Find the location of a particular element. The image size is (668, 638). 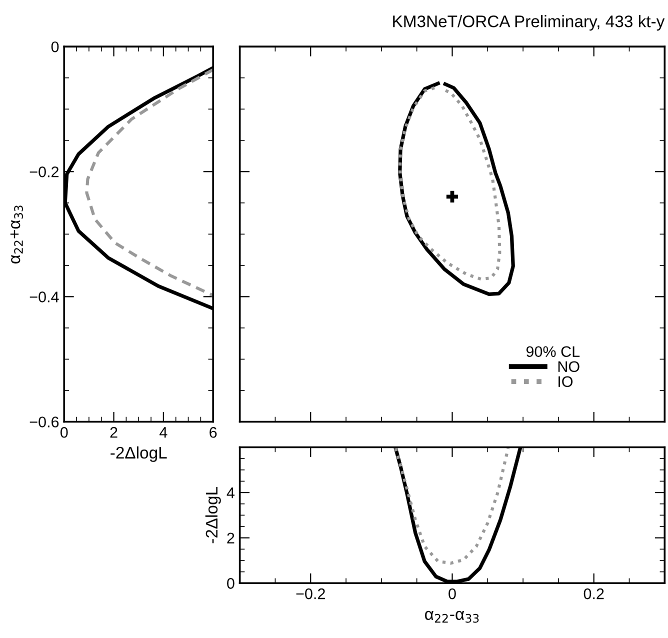

y-tick-label: 4 is located at coordinates (230, 493).